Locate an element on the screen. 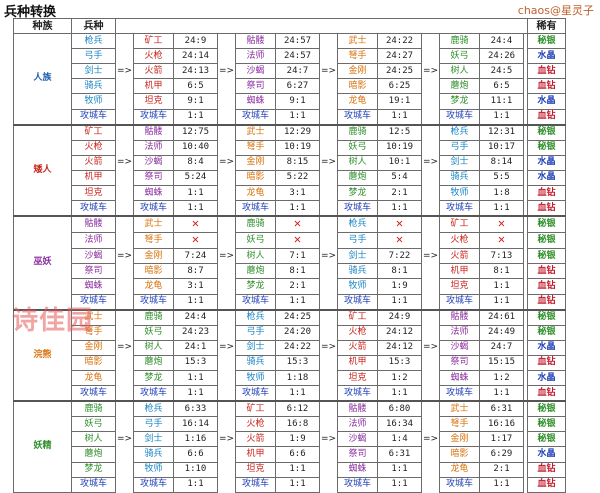 The height and width of the screenshot is (493, 600). ratio-value: 7:1 is located at coordinates (297, 256).